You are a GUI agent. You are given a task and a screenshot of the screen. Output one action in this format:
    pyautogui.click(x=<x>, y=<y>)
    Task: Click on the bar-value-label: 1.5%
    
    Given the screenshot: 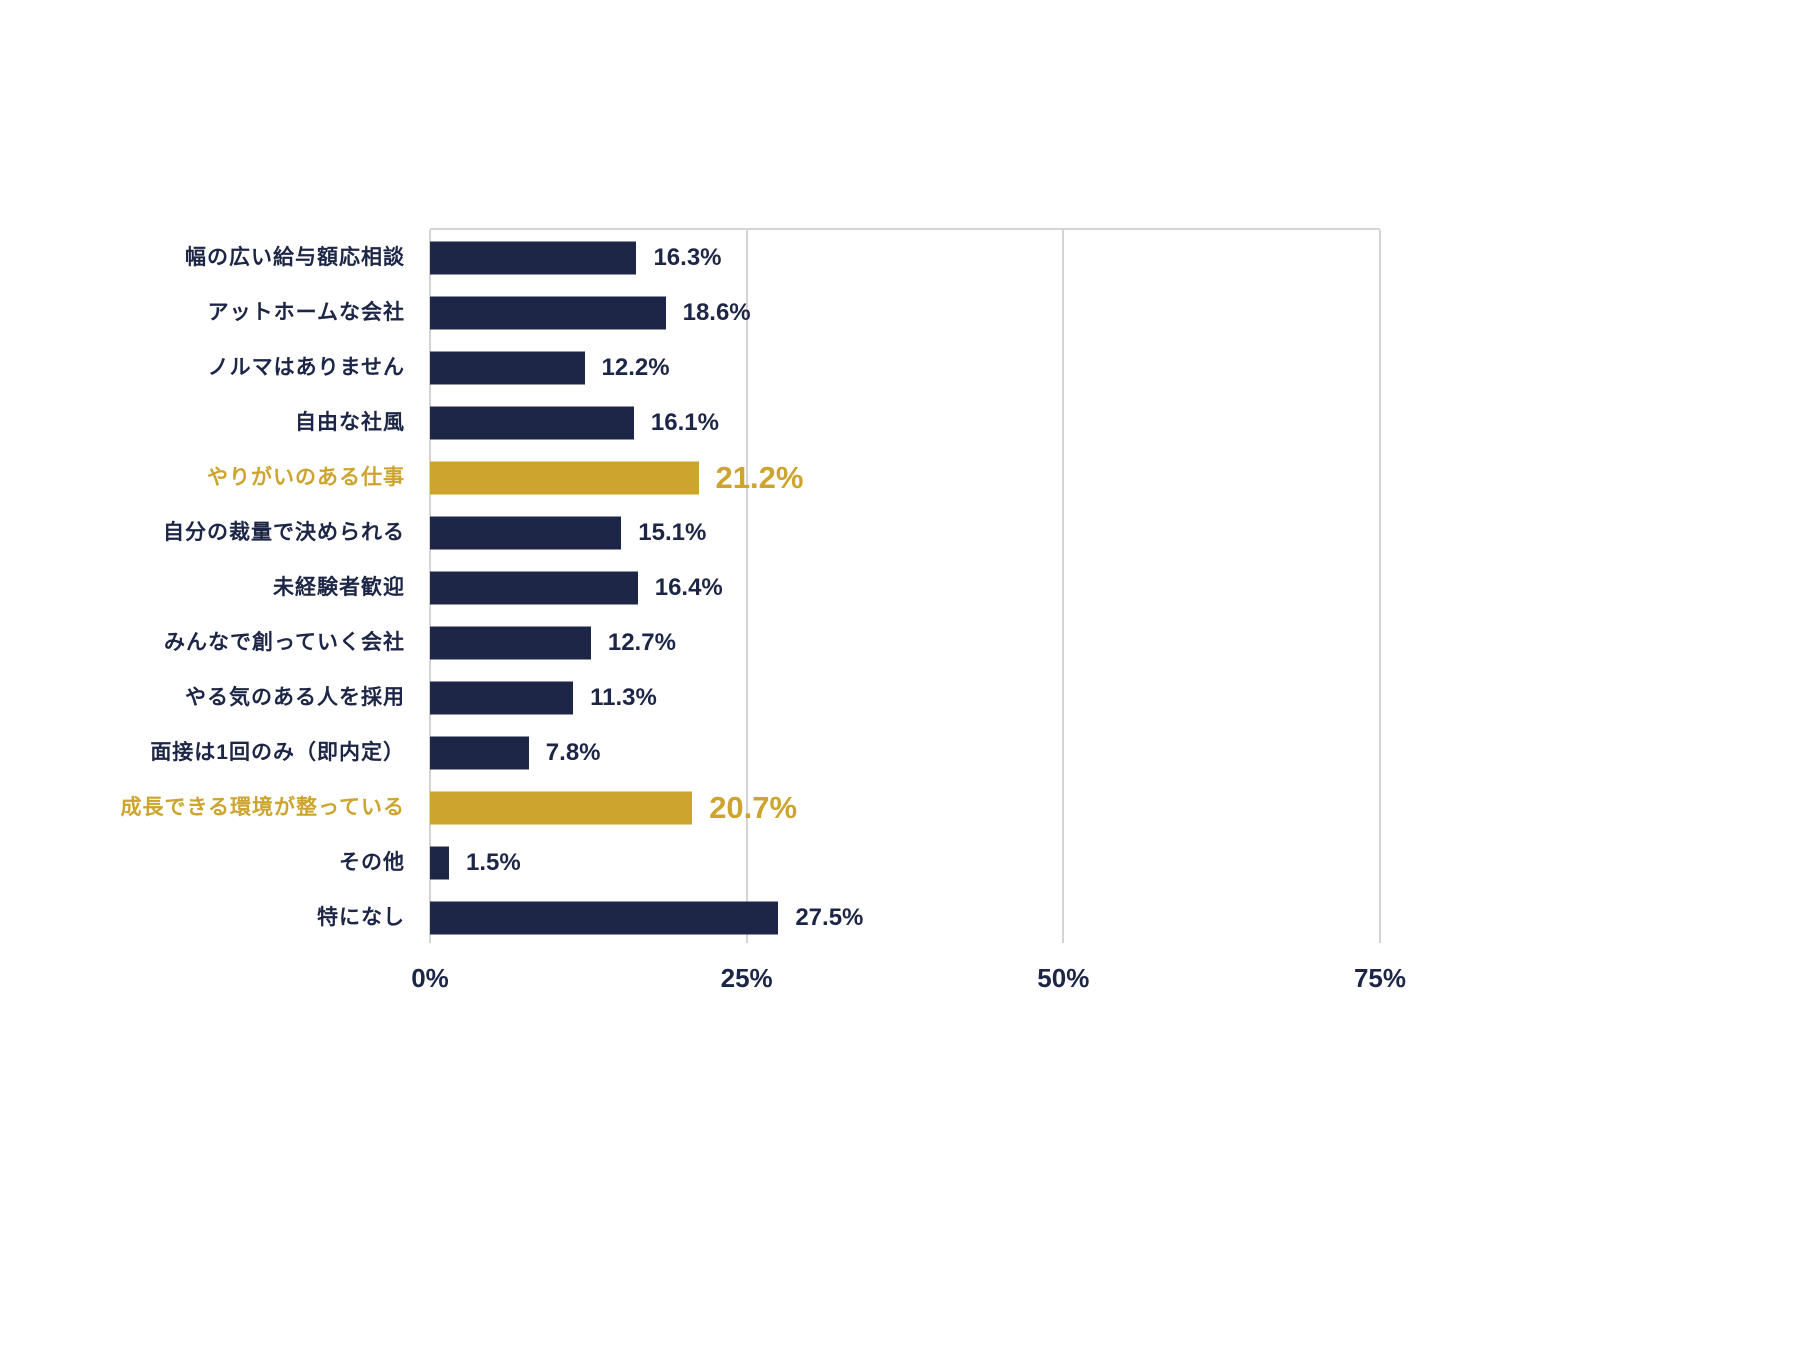 What is the action you would take?
    pyautogui.click(x=493, y=862)
    